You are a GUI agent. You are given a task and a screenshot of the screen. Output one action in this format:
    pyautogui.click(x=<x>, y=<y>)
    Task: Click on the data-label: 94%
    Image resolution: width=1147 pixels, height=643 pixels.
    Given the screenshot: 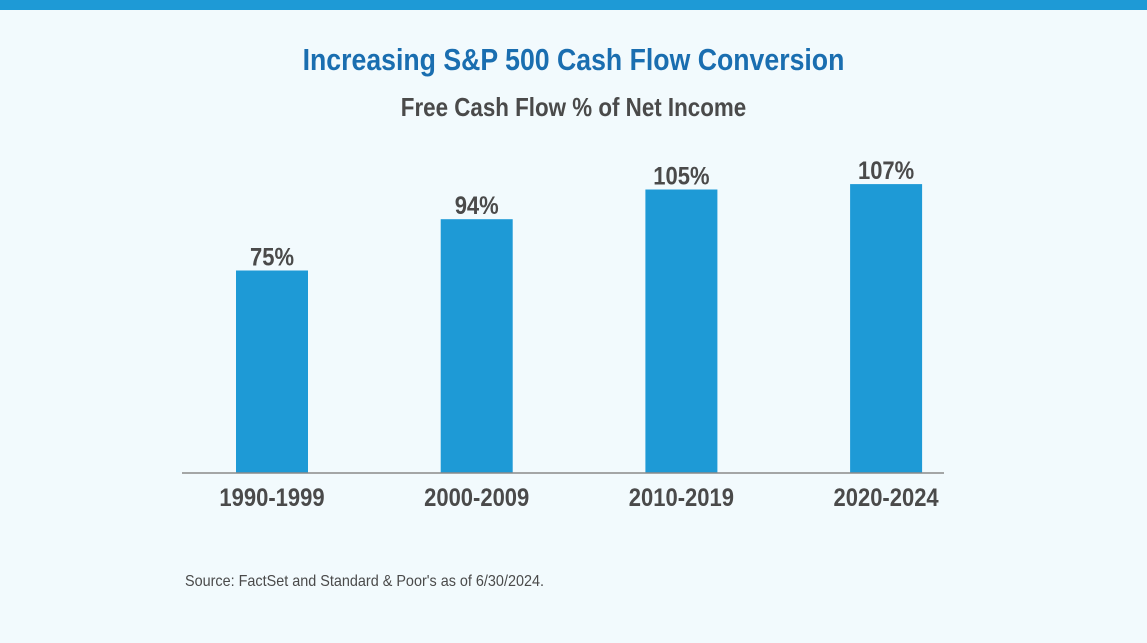 What is the action you would take?
    pyautogui.click(x=477, y=206)
    